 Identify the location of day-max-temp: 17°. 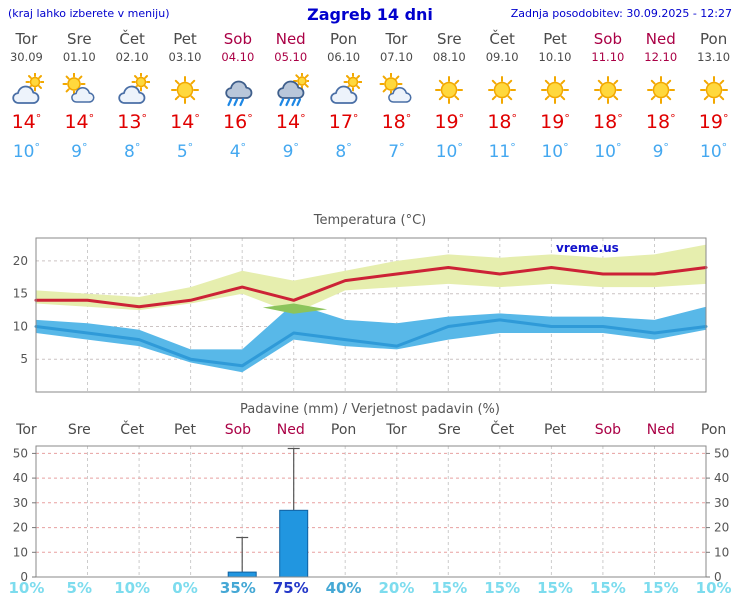
(343, 122).